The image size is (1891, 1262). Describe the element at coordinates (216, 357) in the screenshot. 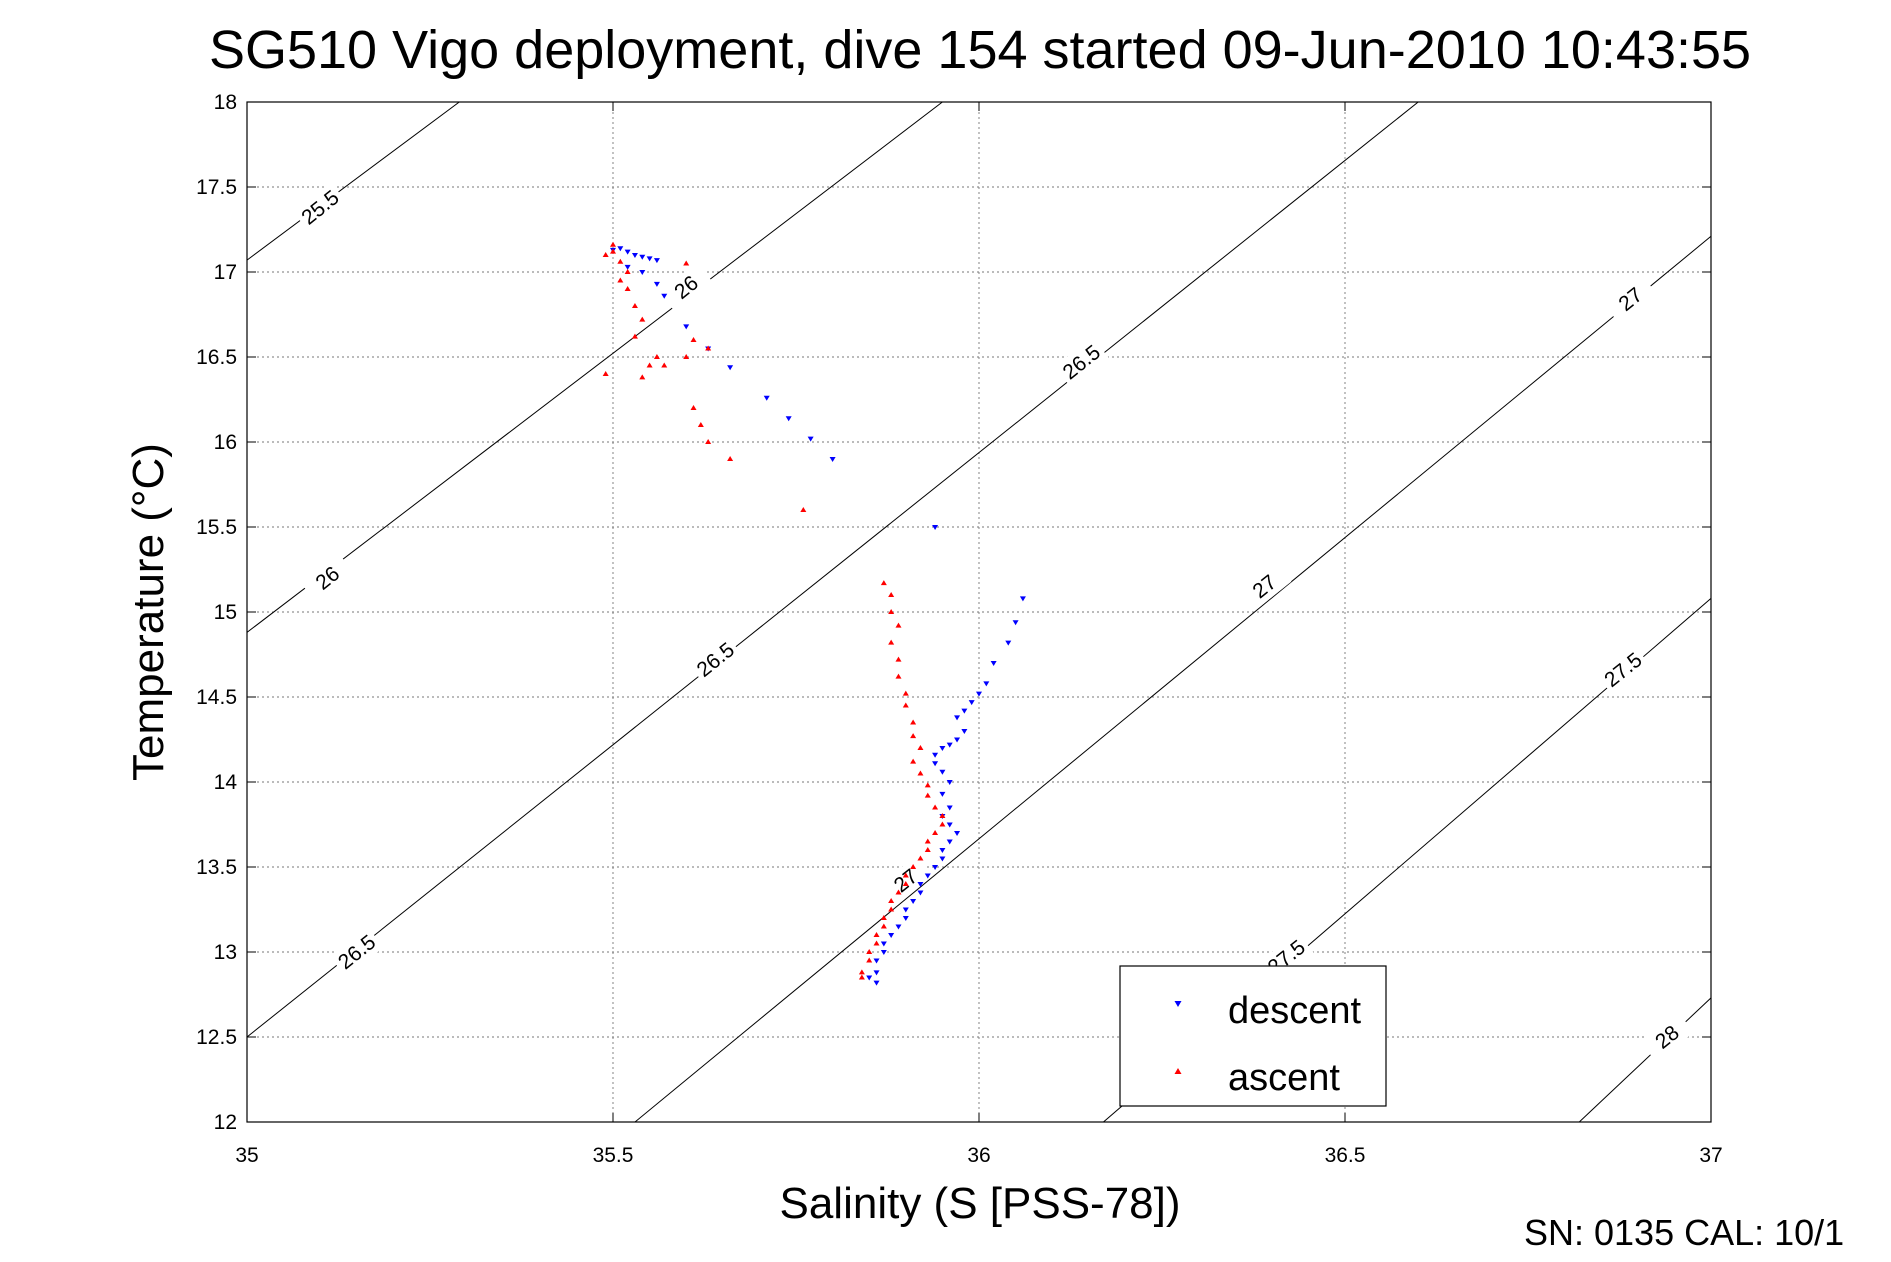

I see `y-tick-label: 16.5` at that location.